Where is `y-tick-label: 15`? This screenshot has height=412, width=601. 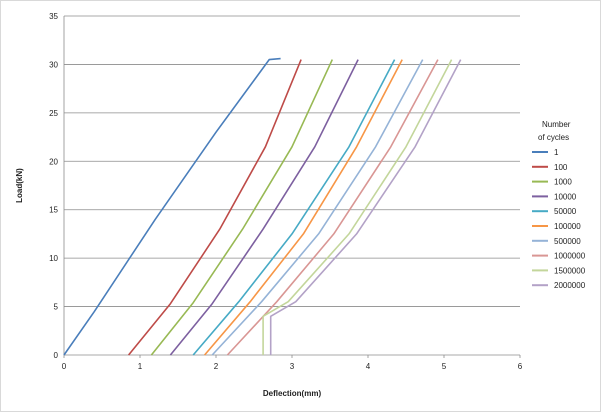
y-tick-label: 15 is located at coordinates (53, 210).